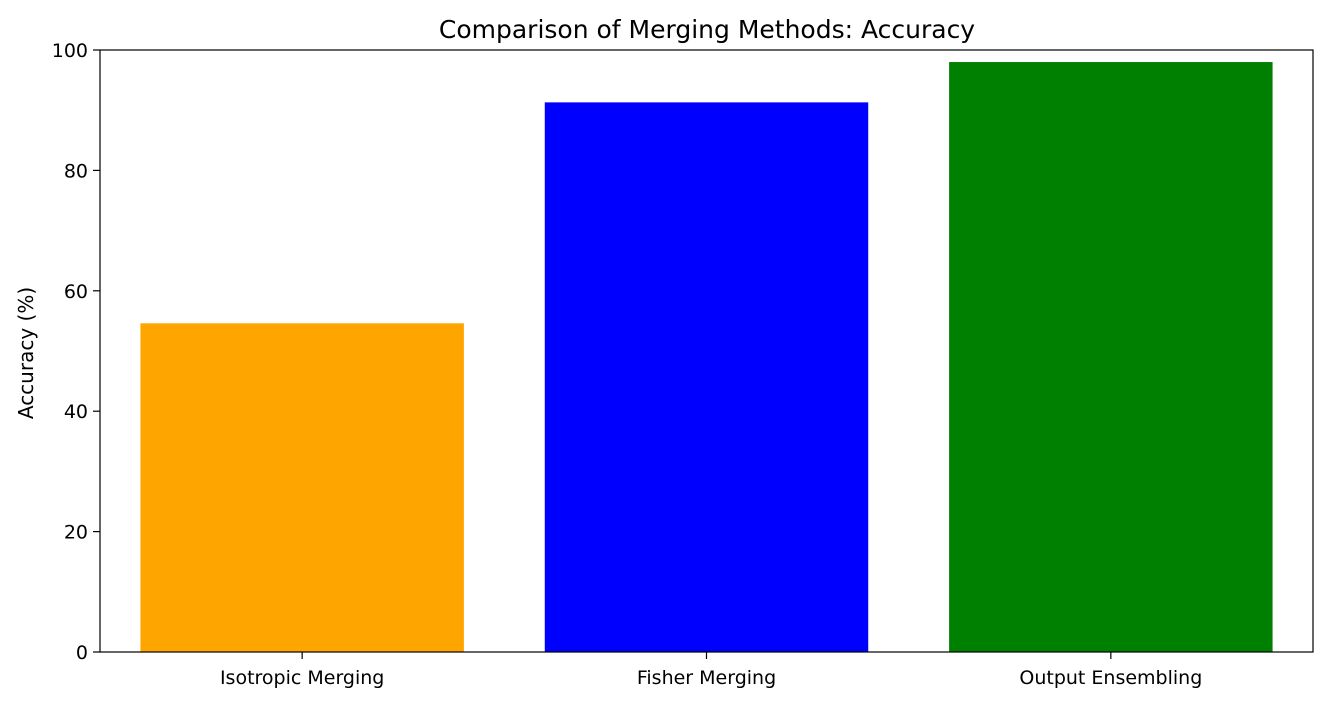 The image size is (1328, 709). What do you see at coordinates (70, 51) in the screenshot?
I see `y-tick-label: 100` at bounding box center [70, 51].